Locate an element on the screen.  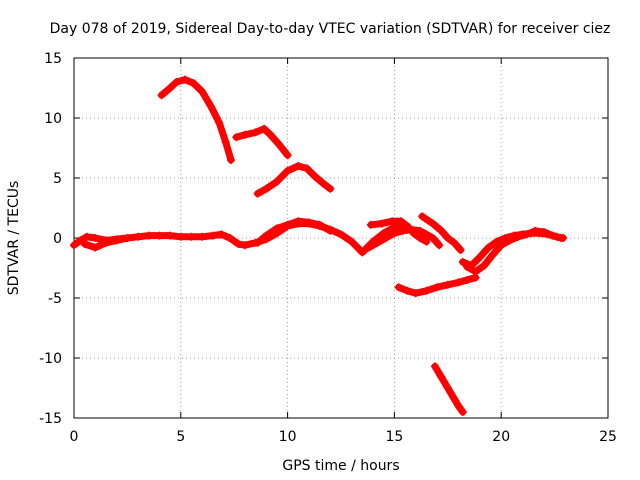
series-track-i is located at coordinates (441, 233).